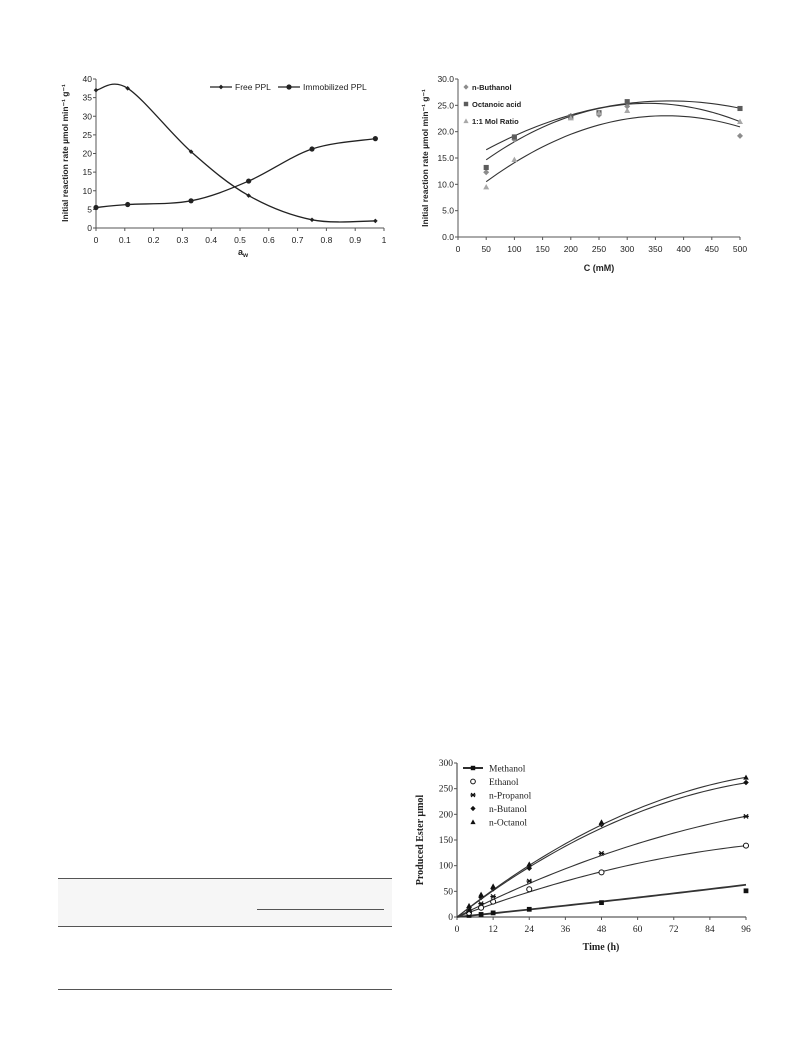 Image resolution: width=793 pixels, height=1057 pixels. What do you see at coordinates (445, 158) in the screenshot?
I see `chart2-y-tick-label: 15.0` at bounding box center [445, 158].